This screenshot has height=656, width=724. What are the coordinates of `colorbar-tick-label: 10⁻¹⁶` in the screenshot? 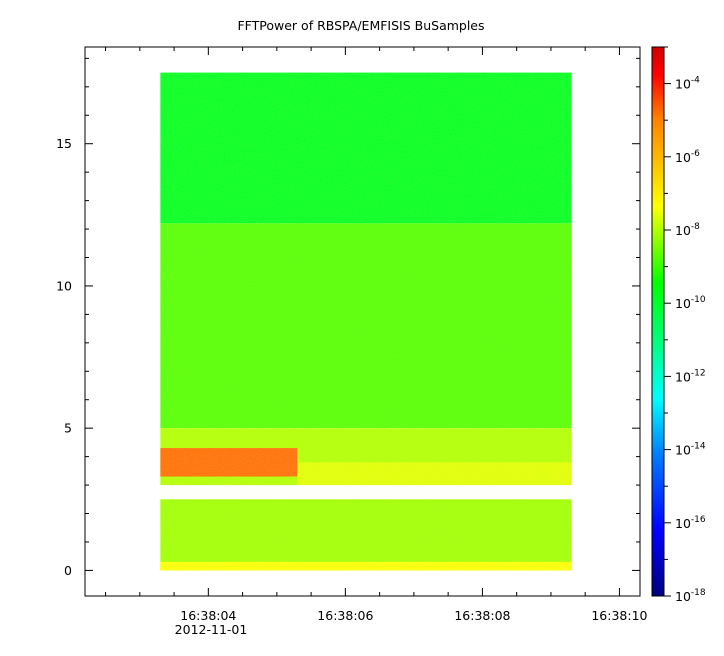 It's located at (690, 523).